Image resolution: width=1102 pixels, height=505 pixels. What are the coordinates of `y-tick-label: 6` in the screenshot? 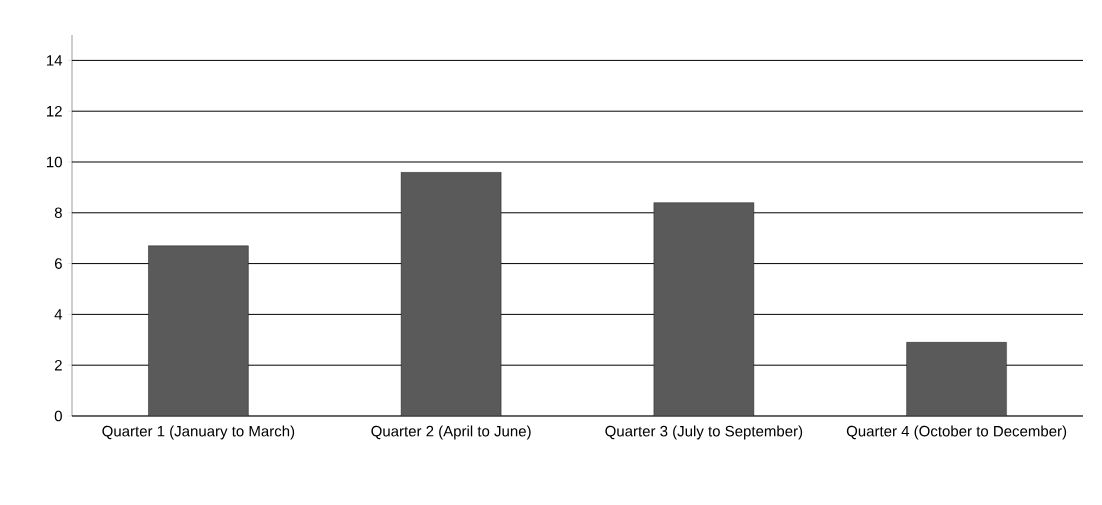 It's located at (58, 263).